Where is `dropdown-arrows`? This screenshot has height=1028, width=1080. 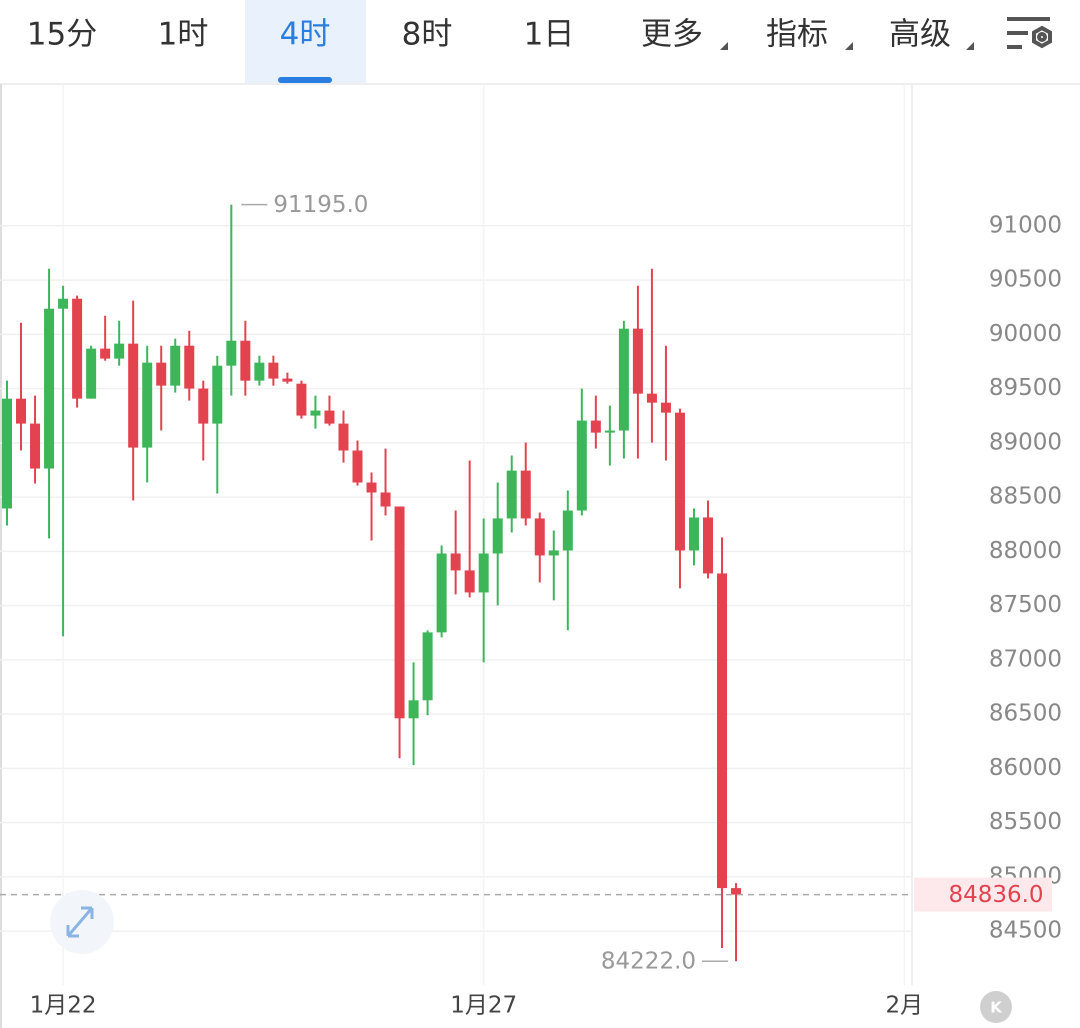
dropdown-arrows is located at coordinates (847, 46).